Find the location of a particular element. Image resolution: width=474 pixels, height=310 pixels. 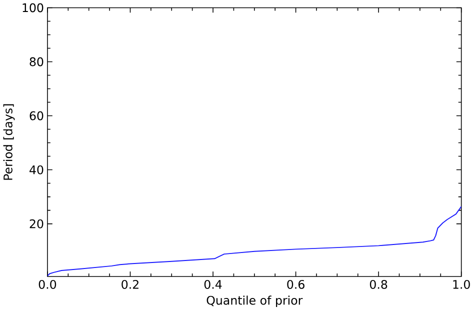

y-axis-title: Period [days] is located at coordinates (9, 142).